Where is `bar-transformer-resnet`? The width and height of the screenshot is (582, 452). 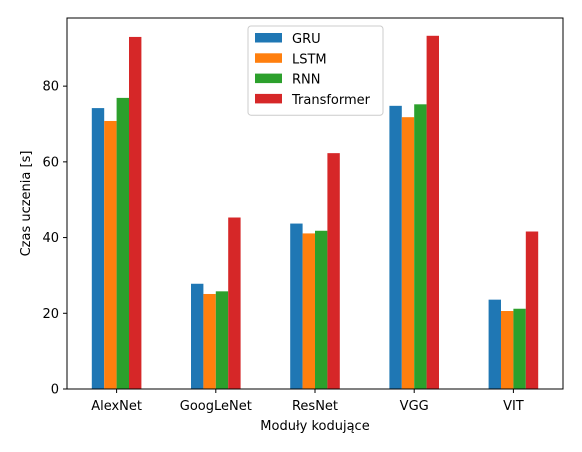
bar-transformer-resnet is located at coordinates (333, 271).